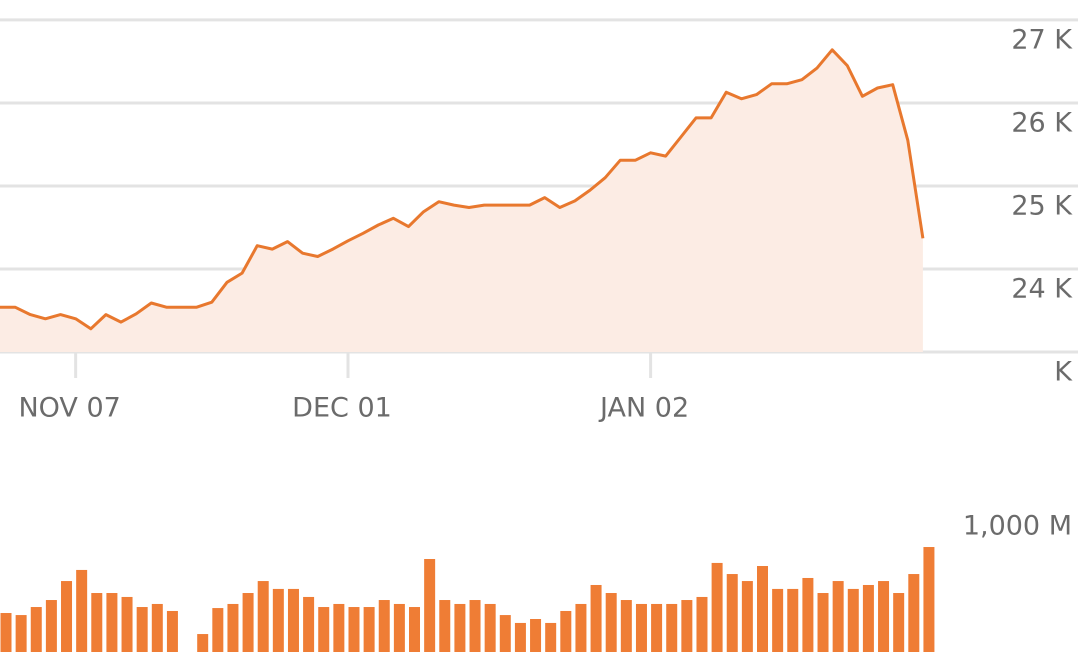 This screenshot has height=672, width=1080. I want to click on y-tick-label: 26 K, so click(1042, 122).